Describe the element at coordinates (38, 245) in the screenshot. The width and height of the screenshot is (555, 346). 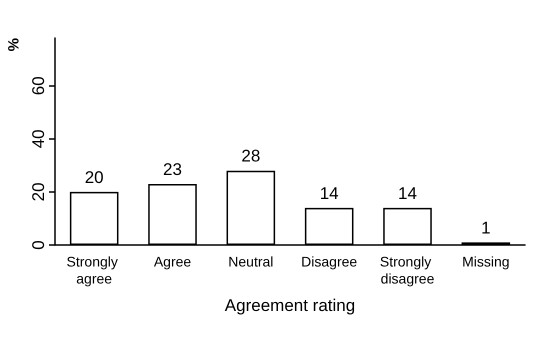
I see `y-tick-label: 0` at that location.